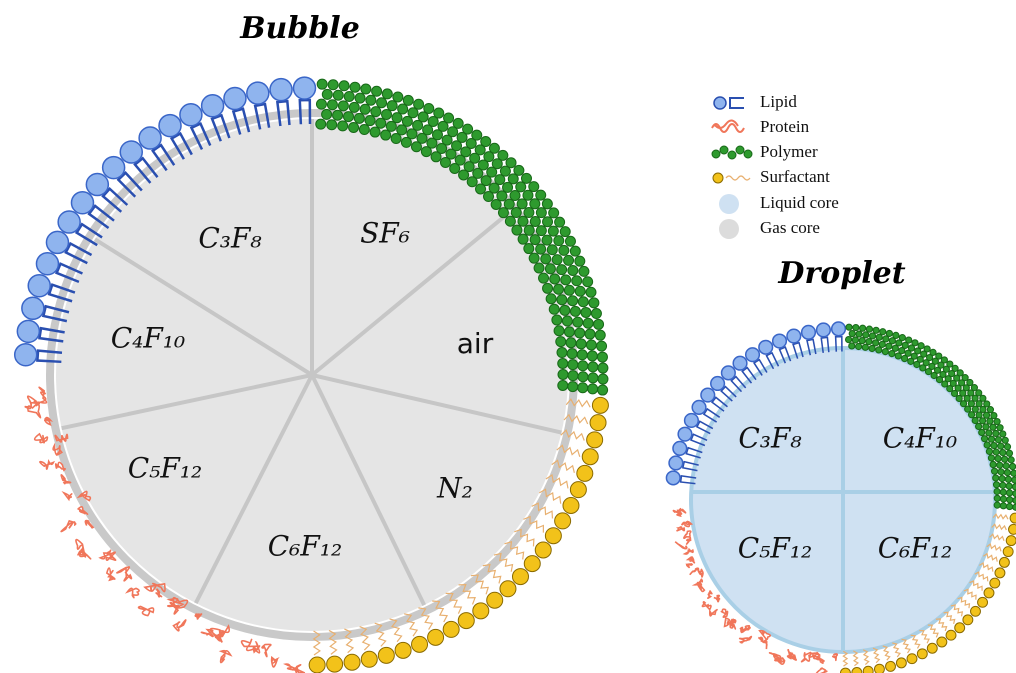  Describe the element at coordinates (785, 126) in the screenshot. I see `legend-label: Protein` at that location.